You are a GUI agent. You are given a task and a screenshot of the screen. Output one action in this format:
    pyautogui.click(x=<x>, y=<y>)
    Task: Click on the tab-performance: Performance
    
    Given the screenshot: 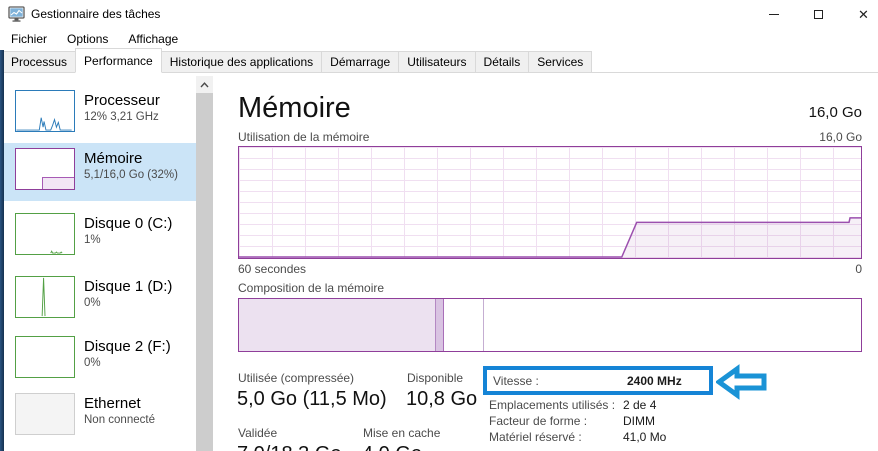 What is the action you would take?
    pyautogui.click(x=118, y=60)
    